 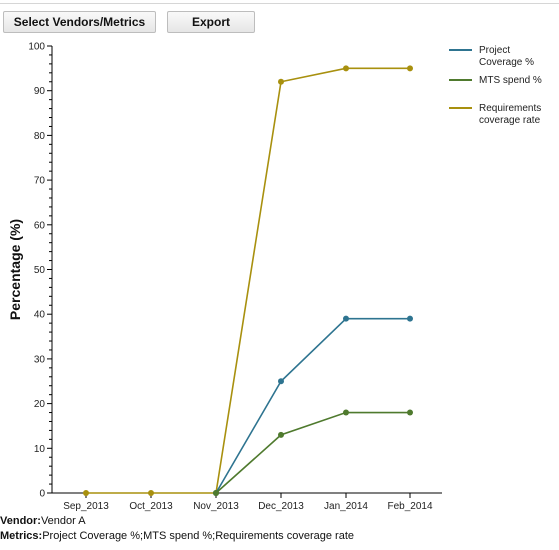 What do you see at coordinates (40, 449) in the screenshot?
I see `y-tick-label: 10` at bounding box center [40, 449].